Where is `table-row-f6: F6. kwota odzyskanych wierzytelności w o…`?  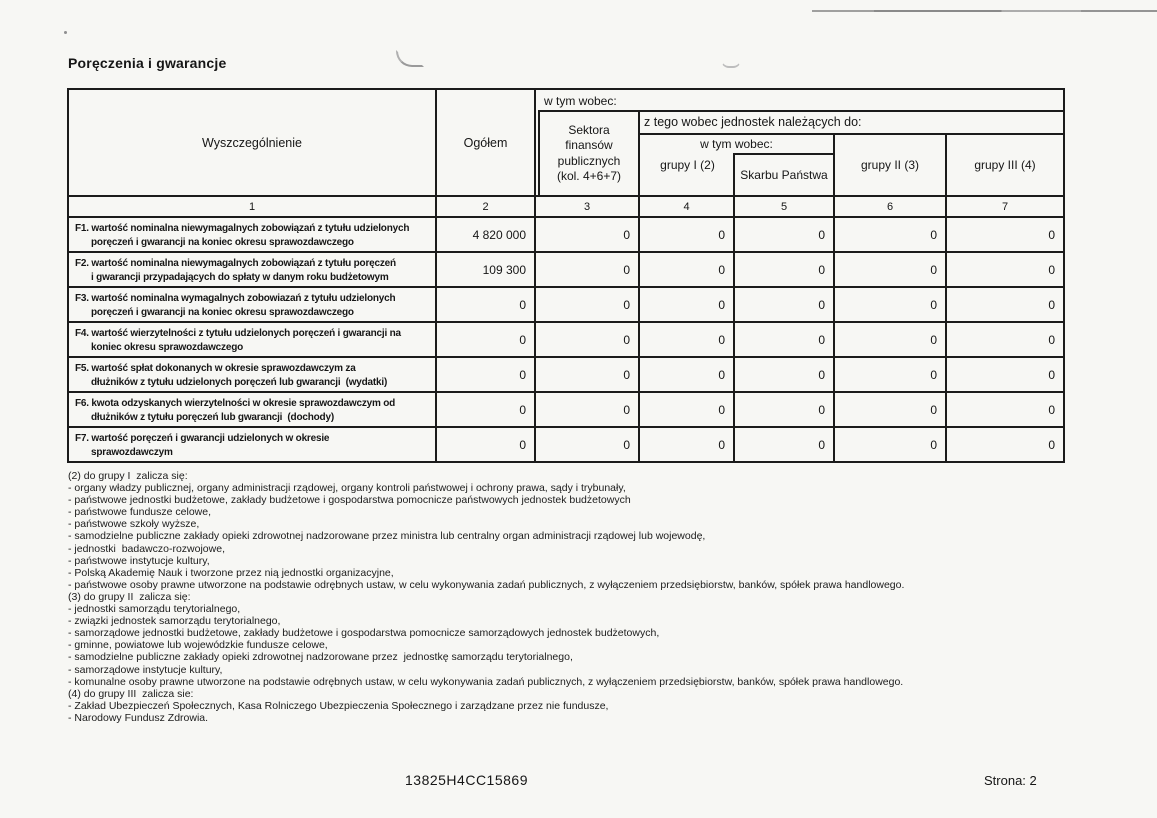
table-row-f6: F6. kwota odzyskanych wierzytelności w o… is located at coordinates (566, 408).